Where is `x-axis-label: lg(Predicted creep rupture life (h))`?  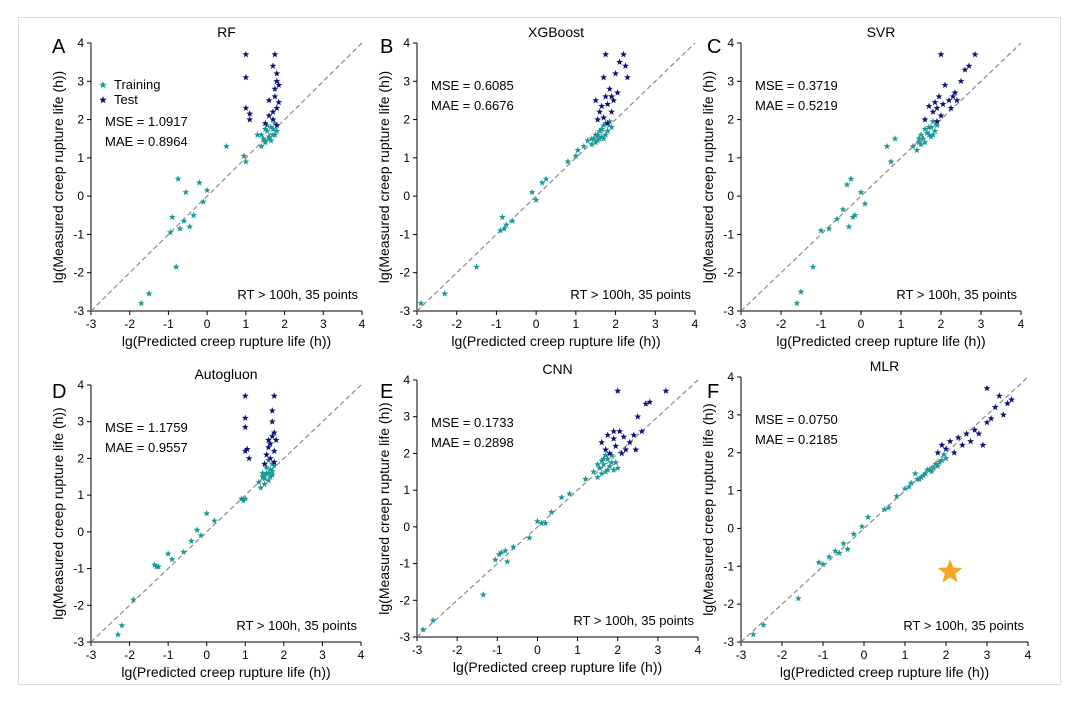 x-axis-label: lg(Predicted creep rupture life (h)) is located at coordinates (225, 672).